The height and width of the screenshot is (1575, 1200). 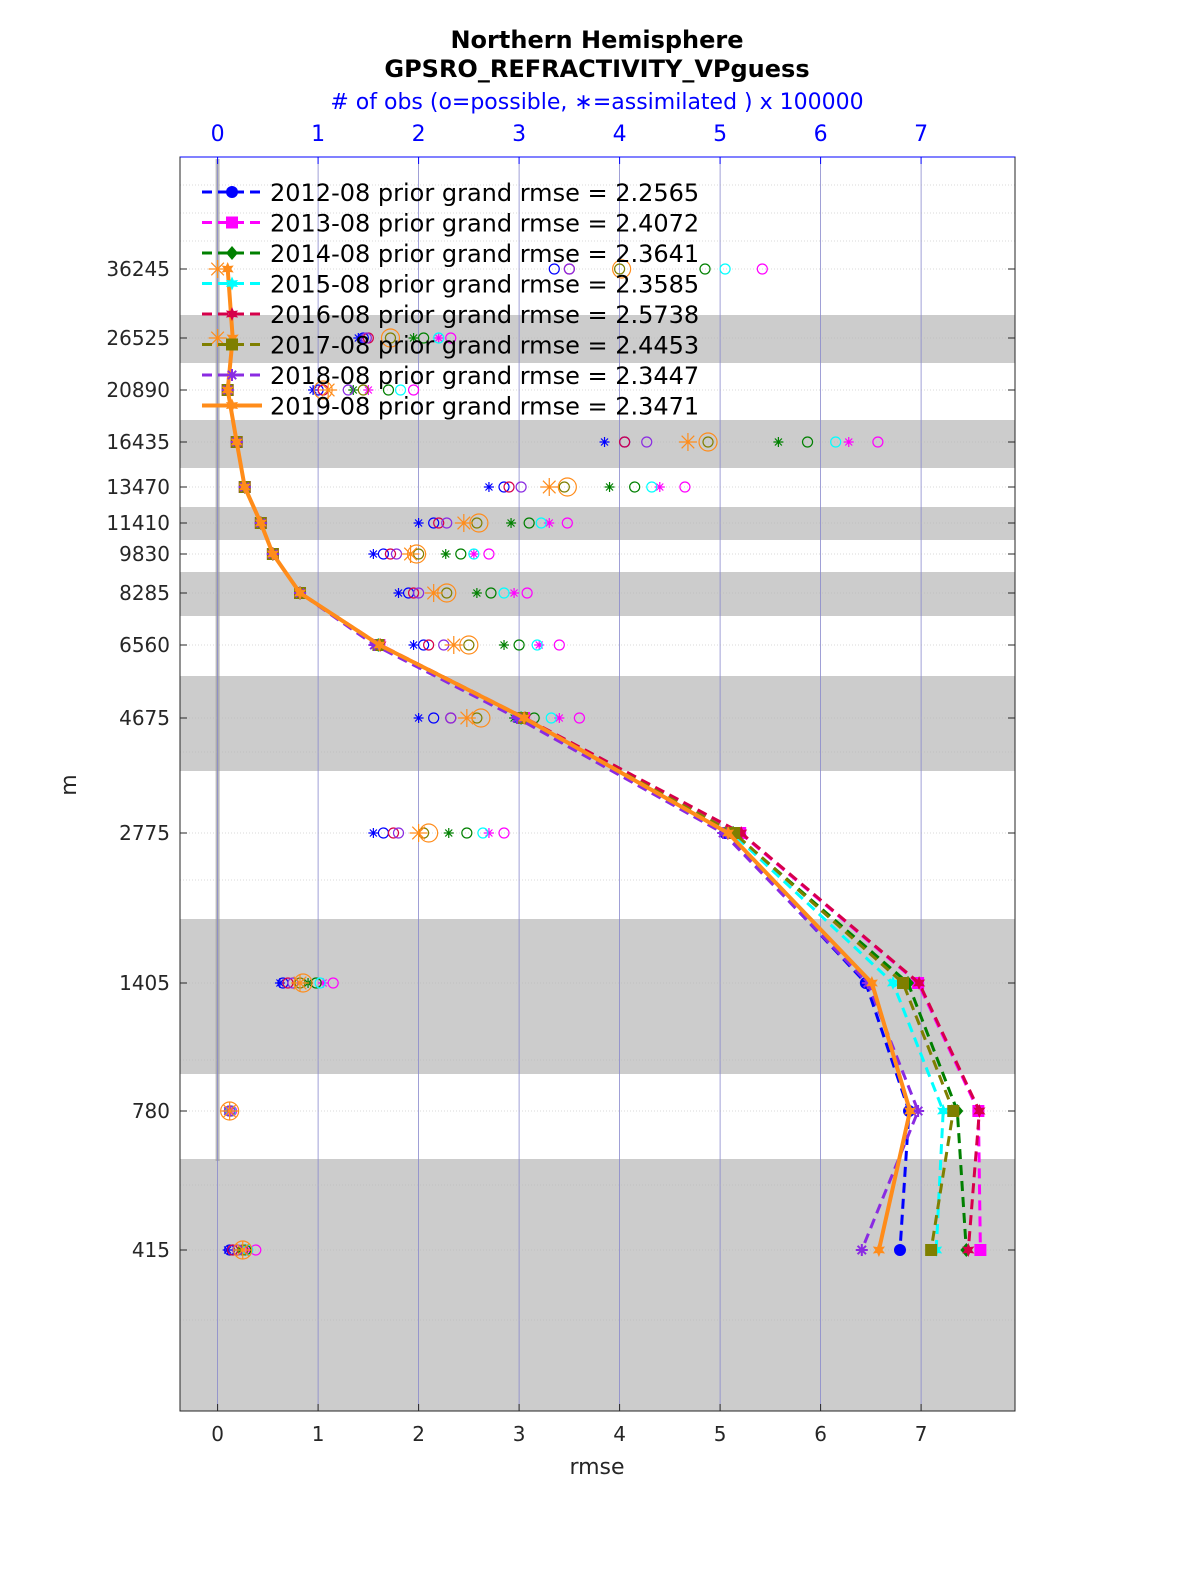 I want to click on y-tick-label: 4675, so click(x=144, y=718).